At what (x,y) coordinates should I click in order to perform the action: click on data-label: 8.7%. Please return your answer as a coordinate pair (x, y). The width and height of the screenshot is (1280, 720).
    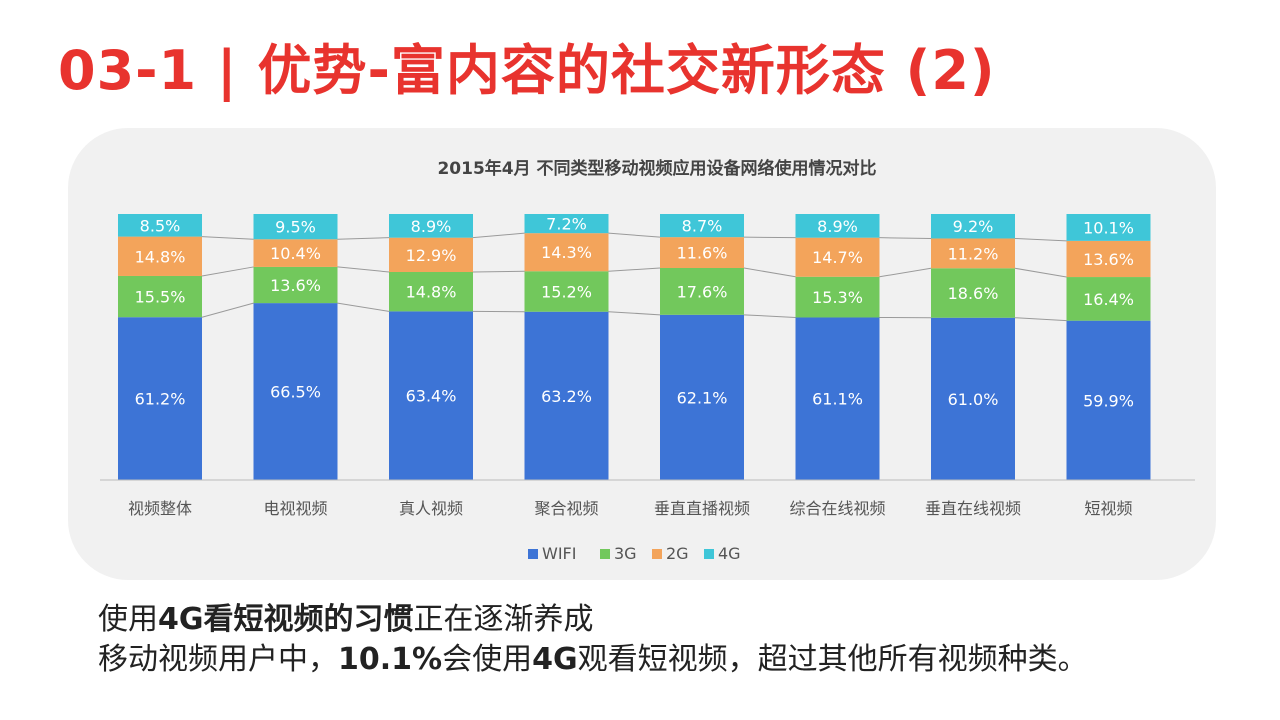
    Looking at the image, I should click on (702, 226).